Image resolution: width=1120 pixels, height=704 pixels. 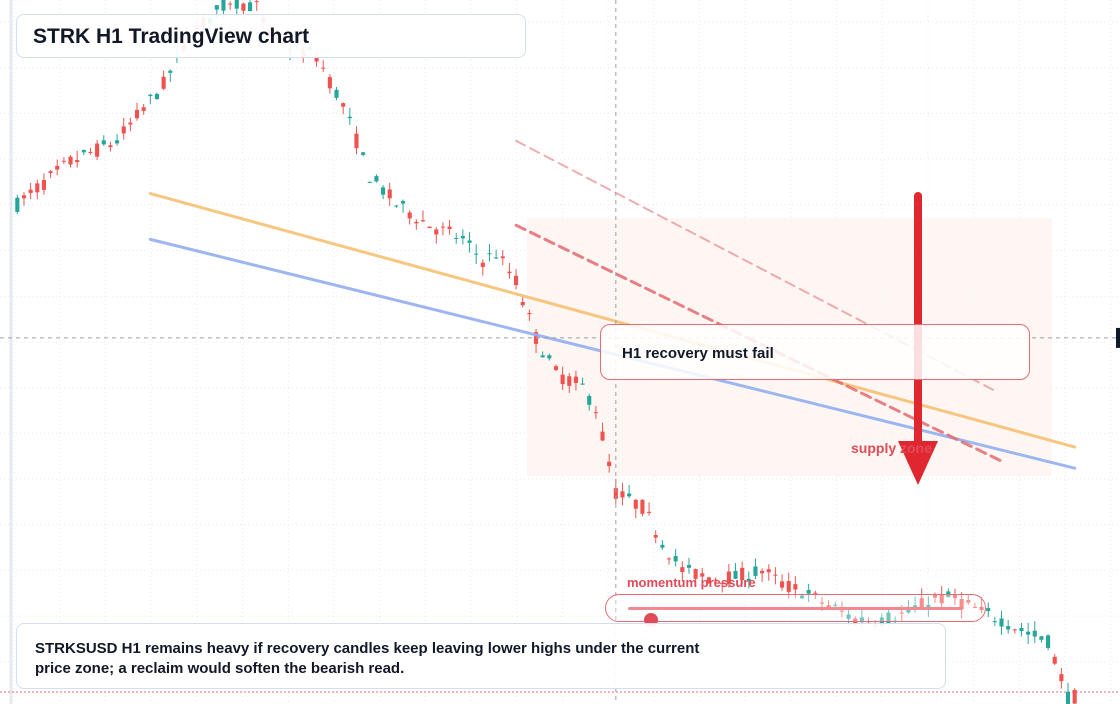 What do you see at coordinates (691, 582) in the screenshot?
I see `momentum-label: momentum pressure` at bounding box center [691, 582].